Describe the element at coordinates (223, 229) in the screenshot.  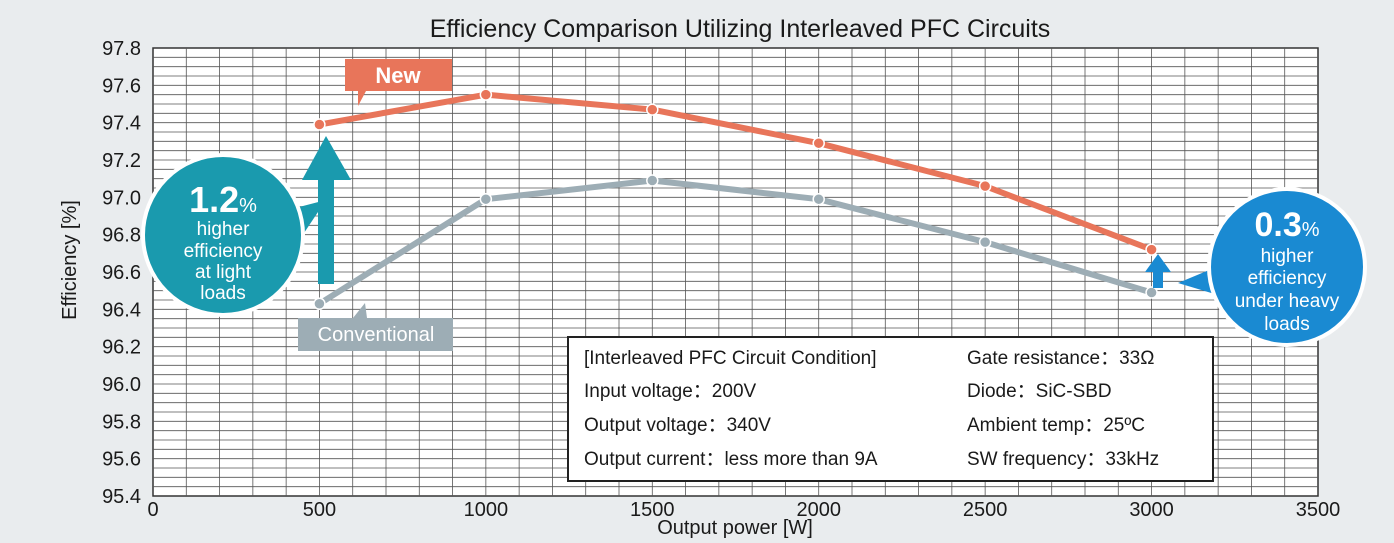
I see `light-load-line-1: higher` at that location.